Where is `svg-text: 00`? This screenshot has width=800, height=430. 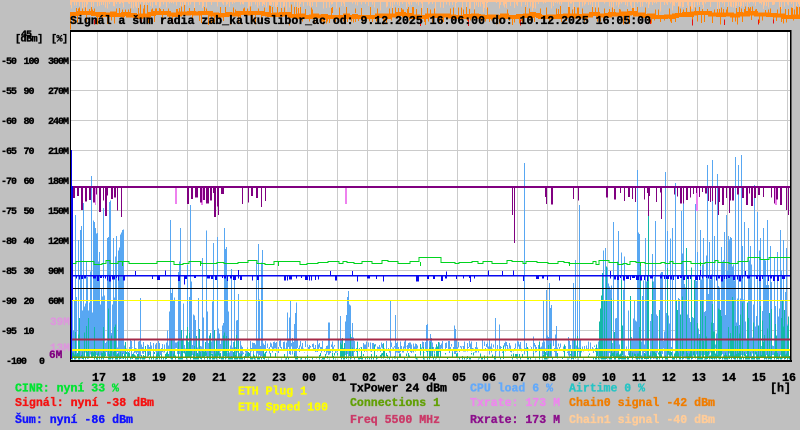 svg-text: 00 is located at coordinates (309, 378).